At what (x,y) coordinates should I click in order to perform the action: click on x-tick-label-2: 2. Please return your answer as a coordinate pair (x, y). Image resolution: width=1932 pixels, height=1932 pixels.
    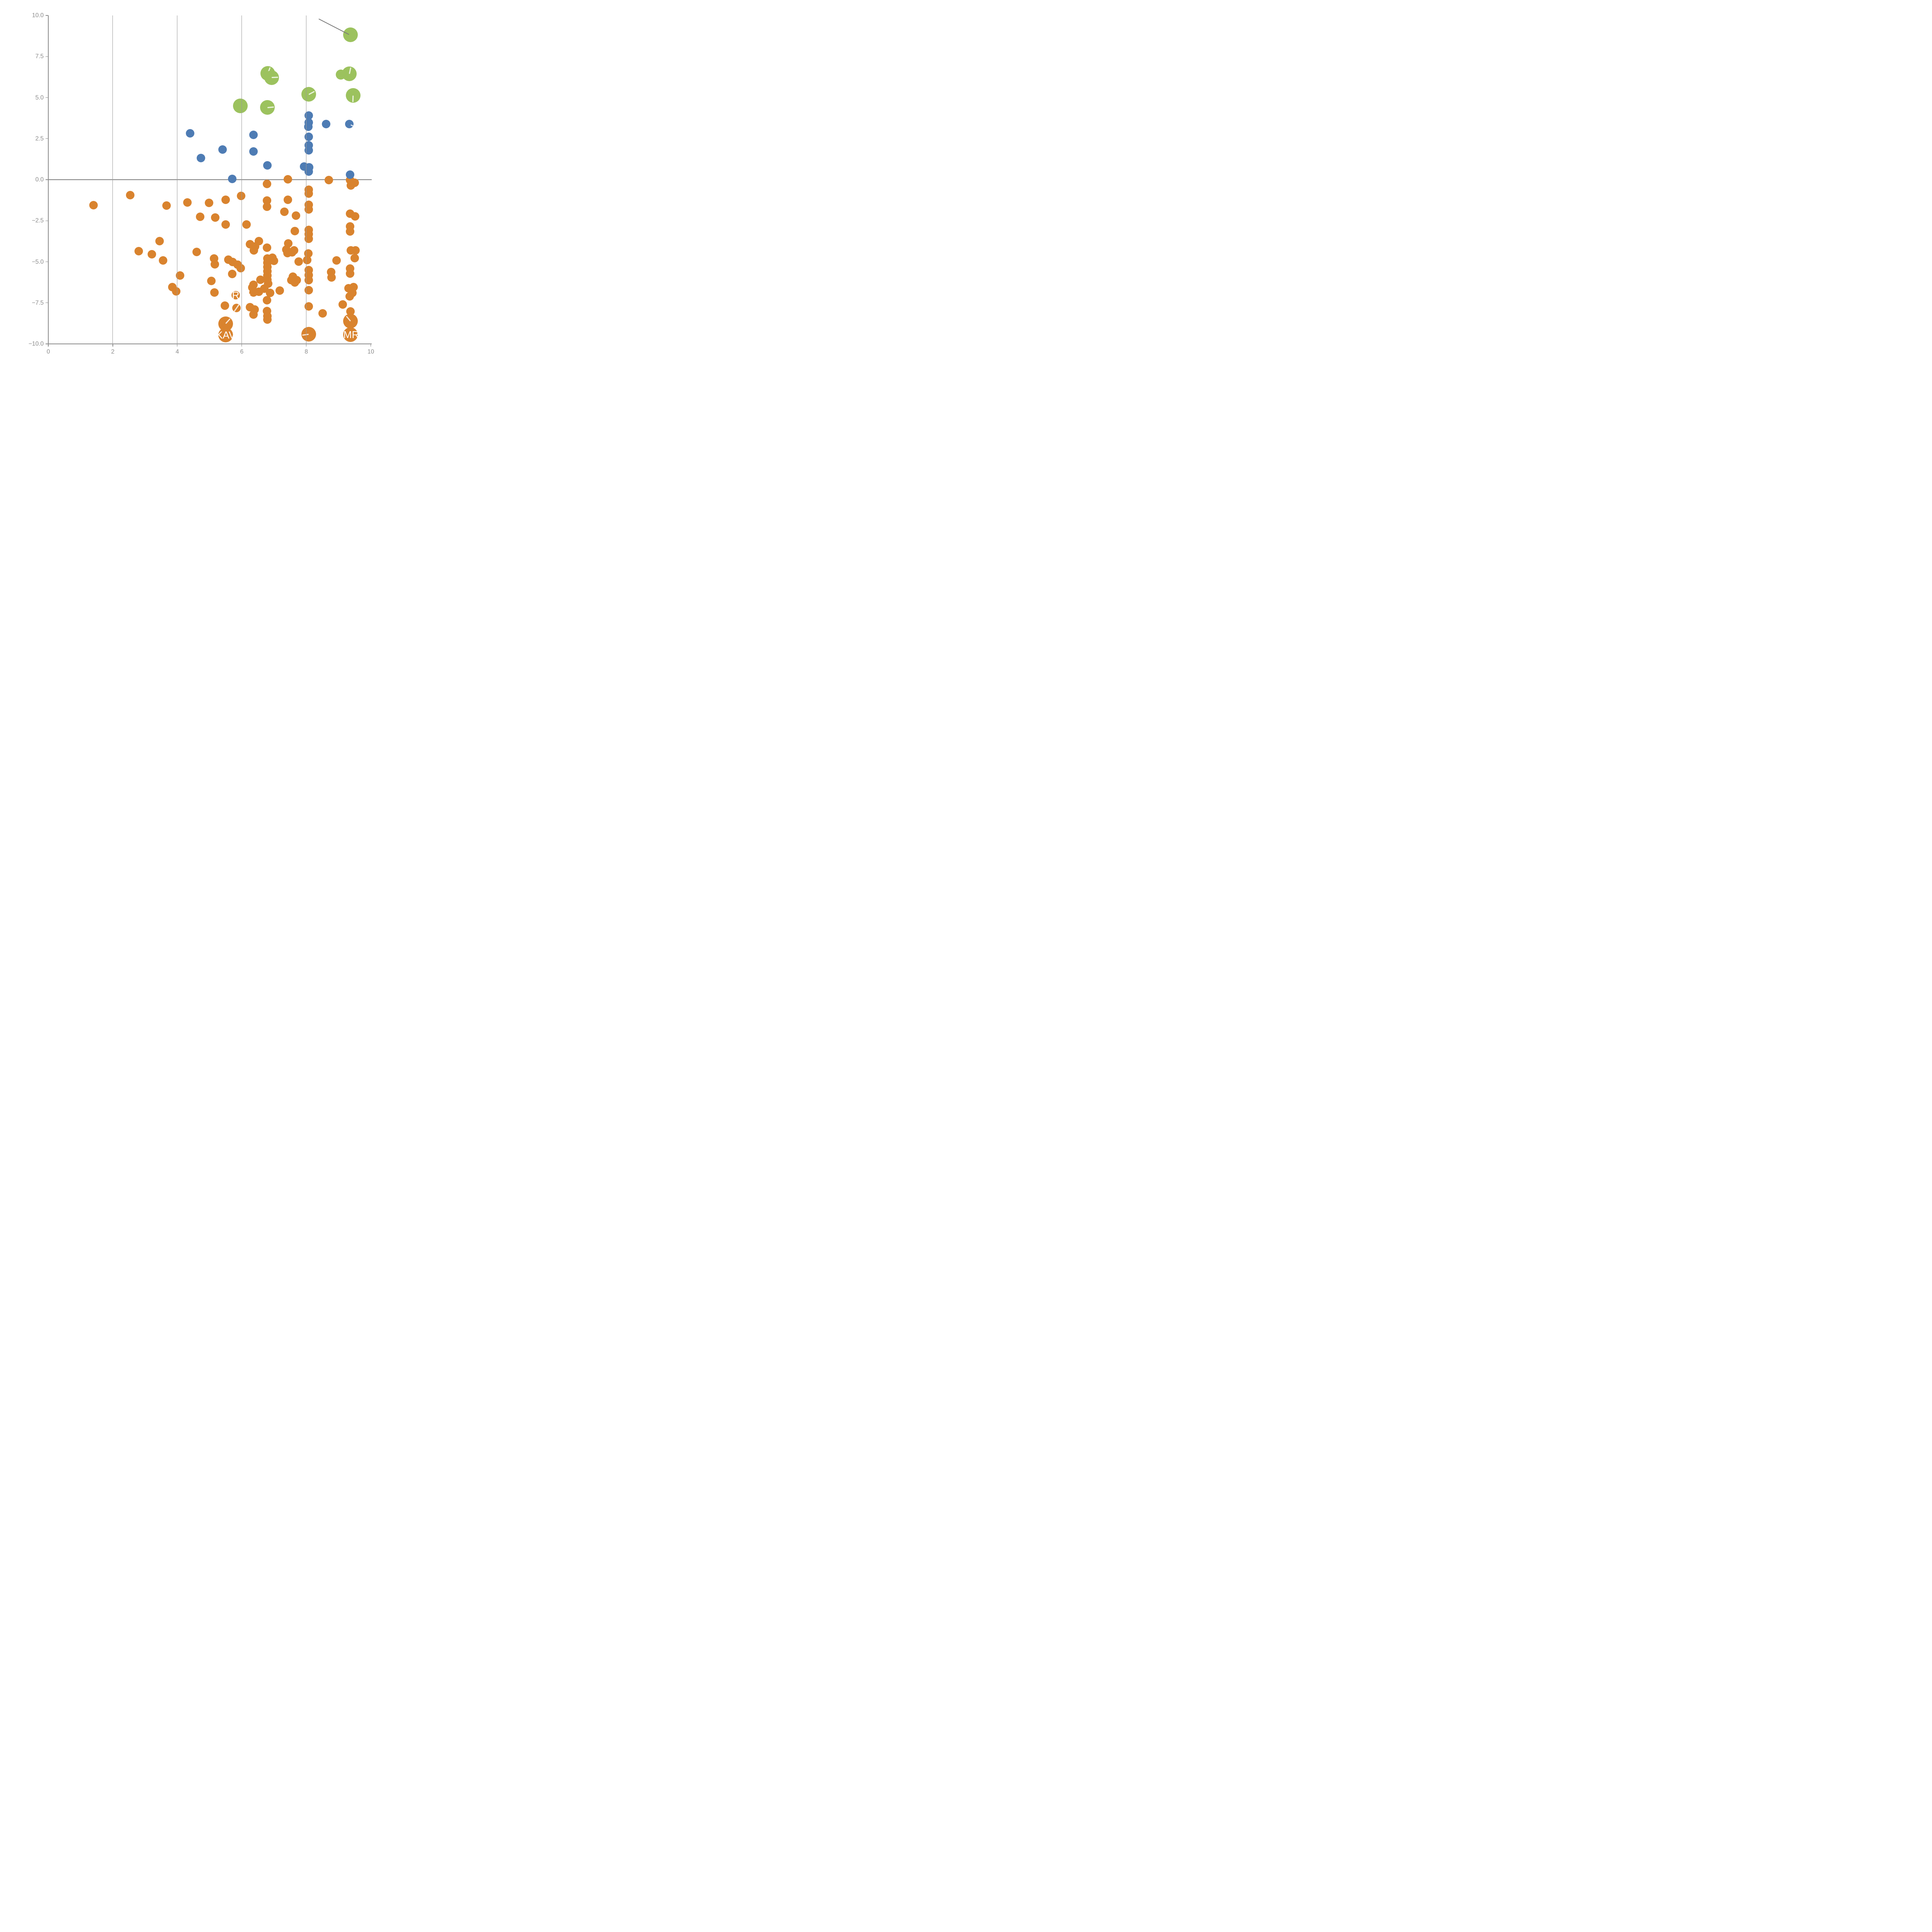
    Looking at the image, I should click on (113, 352).